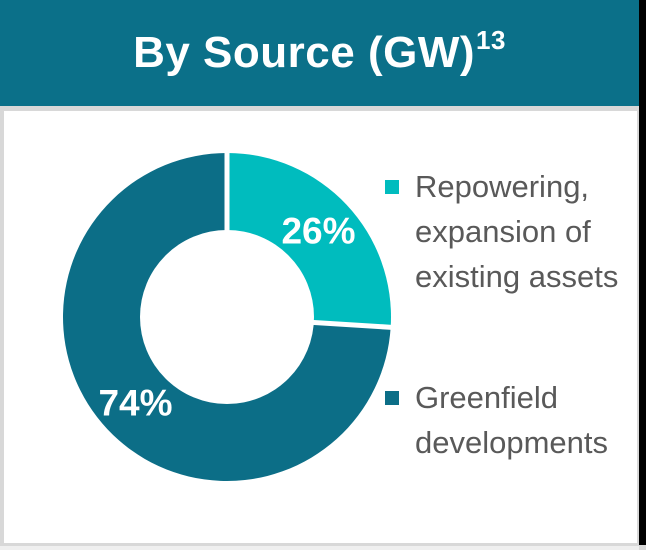 Image resolution: width=646 pixels, height=550 pixels. I want to click on legend-swatch-repowering-icon, so click(392, 187).